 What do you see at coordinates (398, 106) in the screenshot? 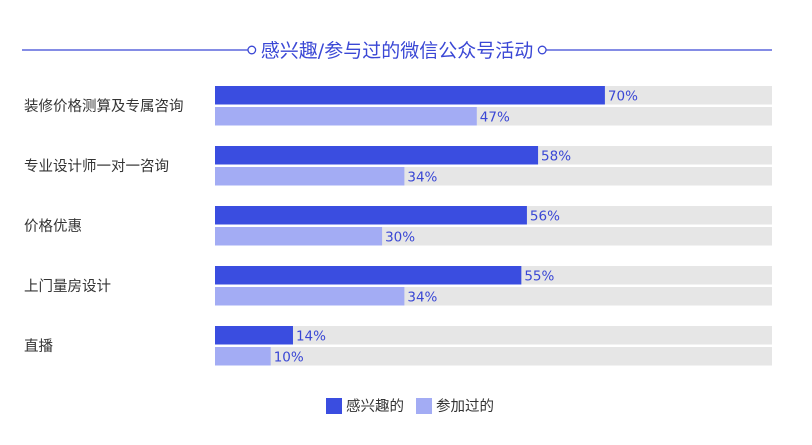
I see `category-group: 装修价格测算及专属咨询 70% 47%` at bounding box center [398, 106].